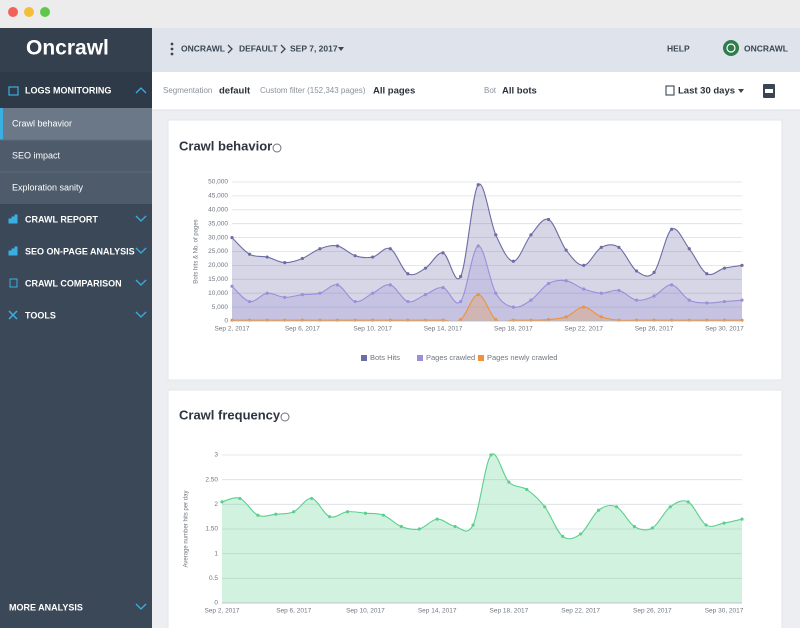  I want to click on legend-label: Bots Hits, so click(385, 357).